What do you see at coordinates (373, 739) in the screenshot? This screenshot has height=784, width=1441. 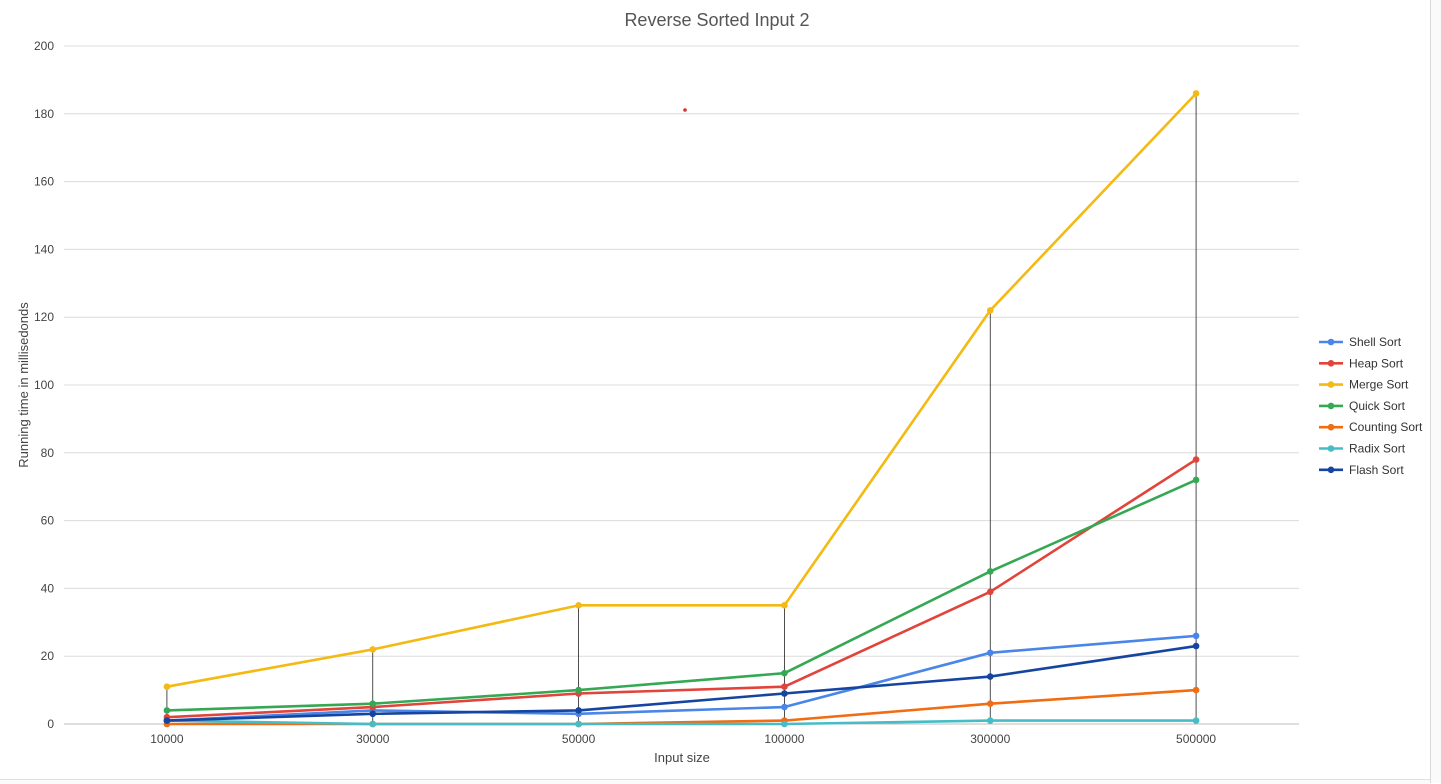 I see `x-tick-label: 30000` at bounding box center [373, 739].